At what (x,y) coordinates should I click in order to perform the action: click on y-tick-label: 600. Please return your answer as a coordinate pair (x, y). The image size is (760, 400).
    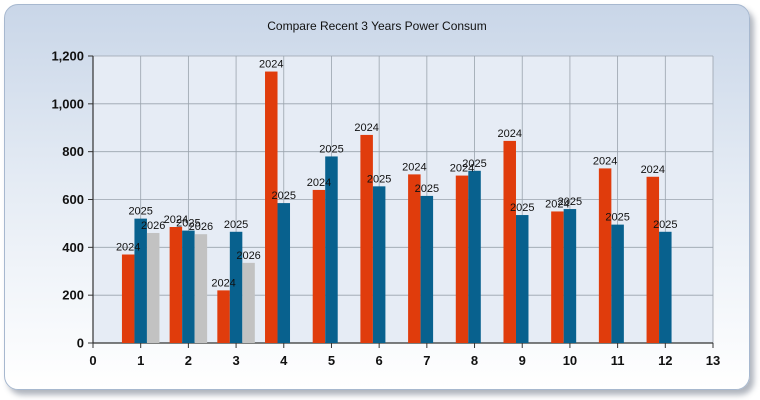
    Looking at the image, I should click on (73, 199).